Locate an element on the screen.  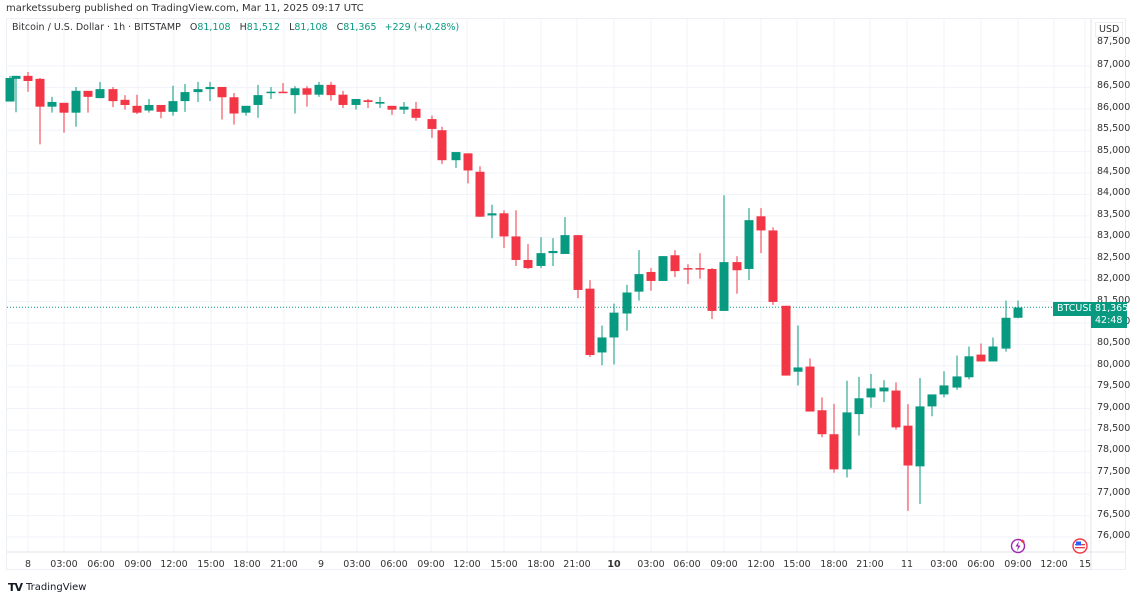
price-tick: 78,000 is located at coordinates (1114, 450).